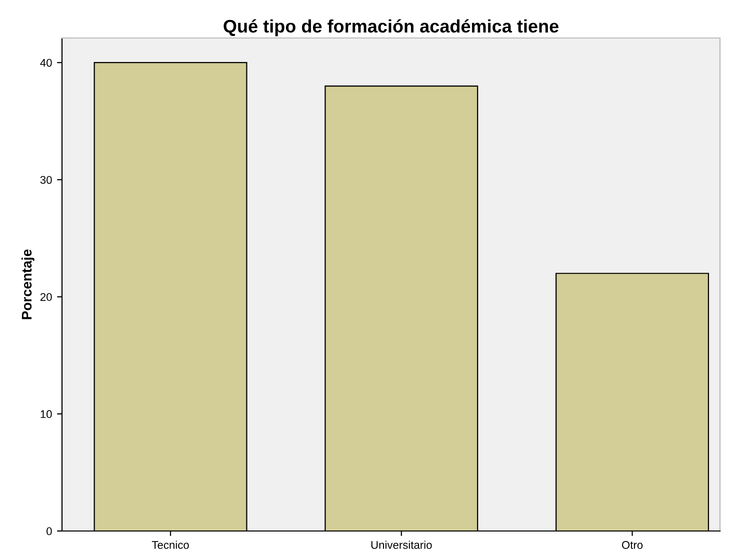 The width and height of the screenshot is (731, 556). Describe the element at coordinates (391, 27) in the screenshot. I see `chart-title: Qué tipo de formación académica tiene` at that location.